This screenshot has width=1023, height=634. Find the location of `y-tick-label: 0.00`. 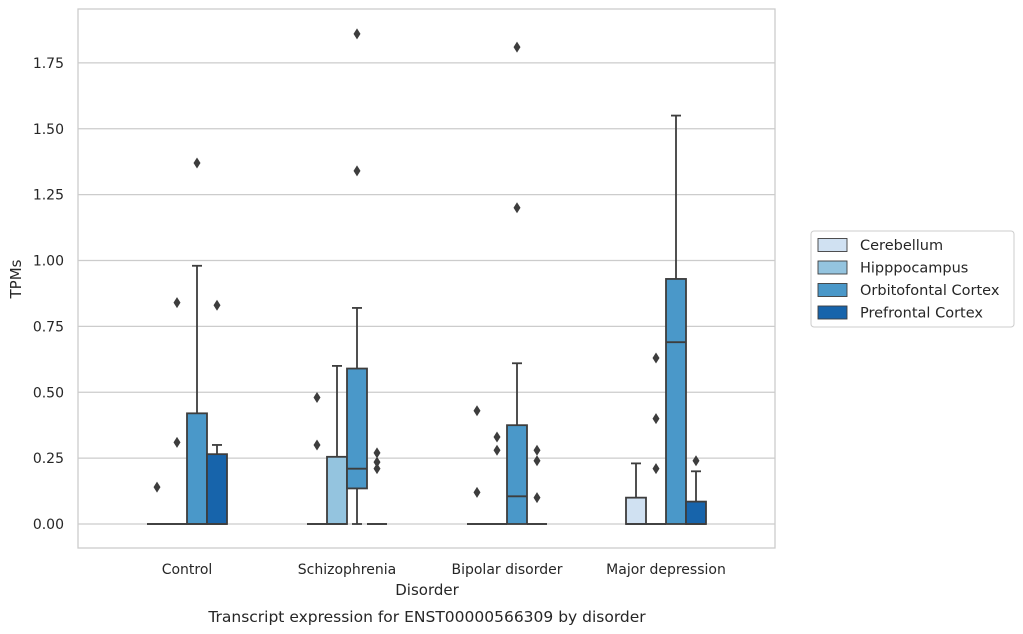

y-tick-label: 0.00 is located at coordinates (48, 525).